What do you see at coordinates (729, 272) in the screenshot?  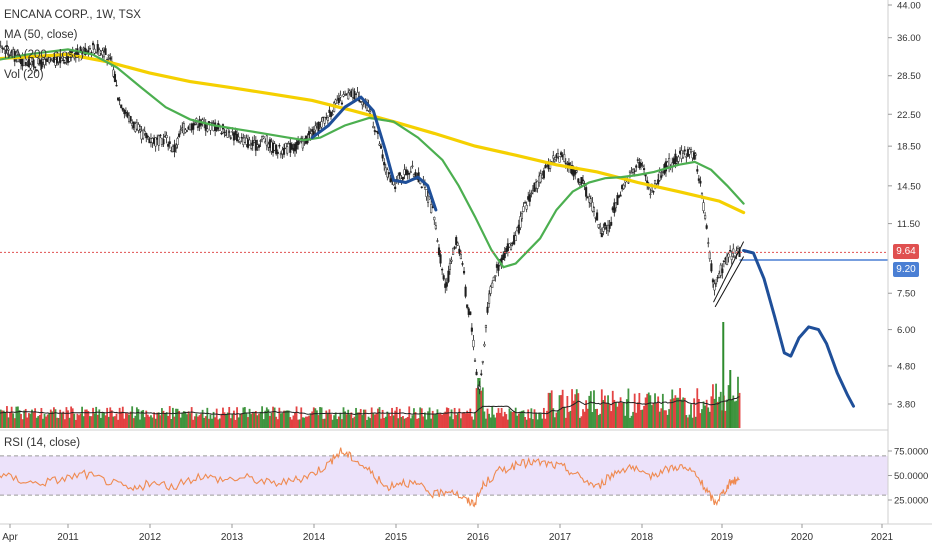 I see `wedge-upper-line` at bounding box center [729, 272].